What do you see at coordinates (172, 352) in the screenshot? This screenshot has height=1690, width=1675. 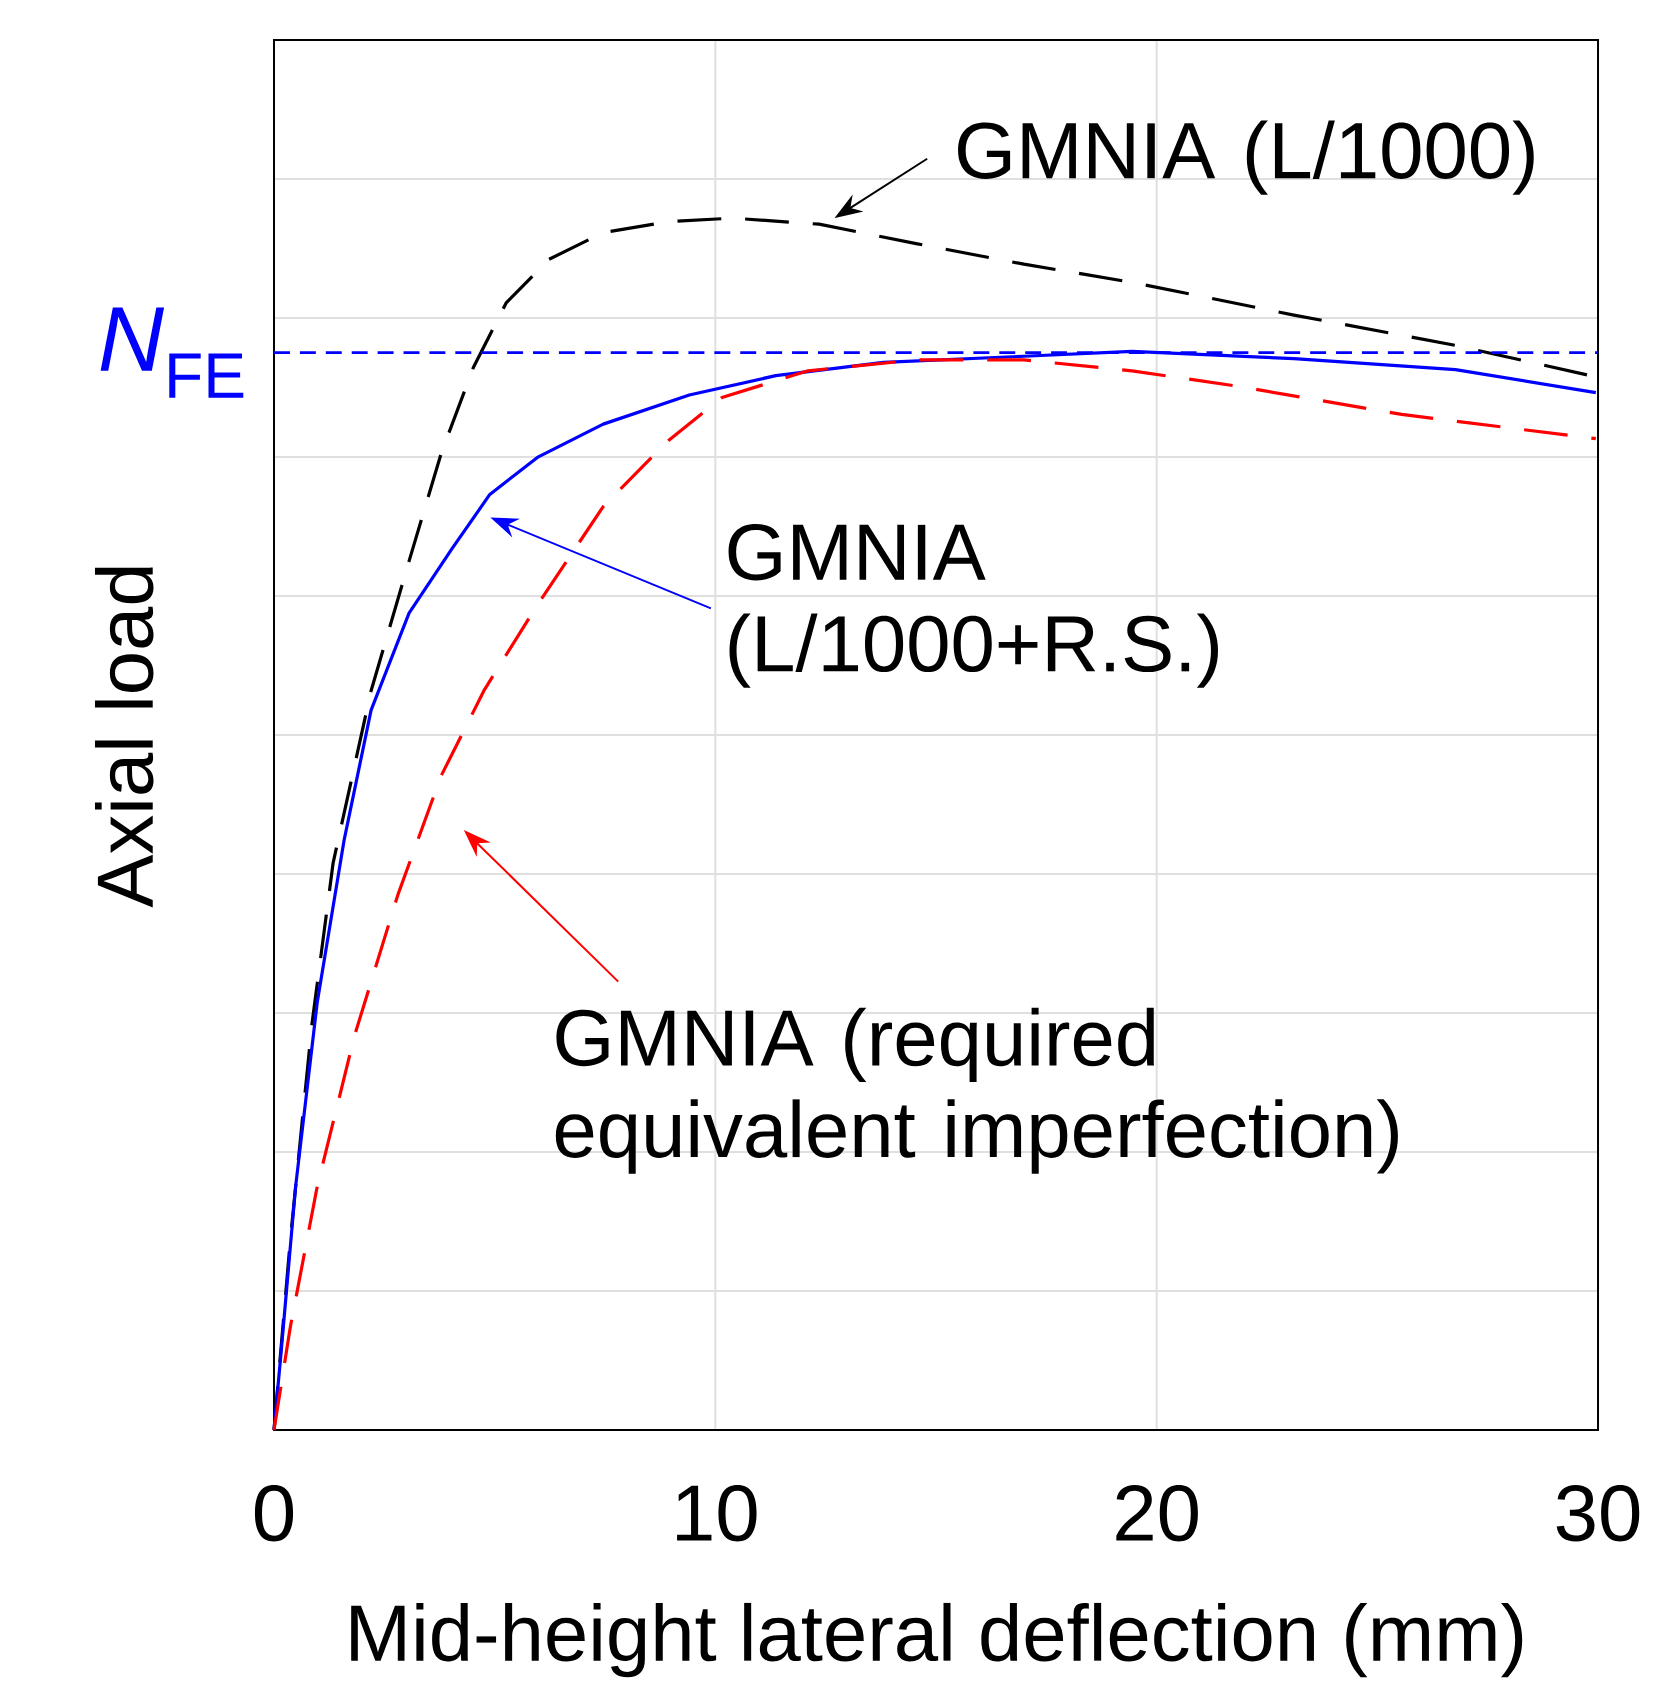 I see `ref-line-label: N$_{FE}$` at bounding box center [172, 352].